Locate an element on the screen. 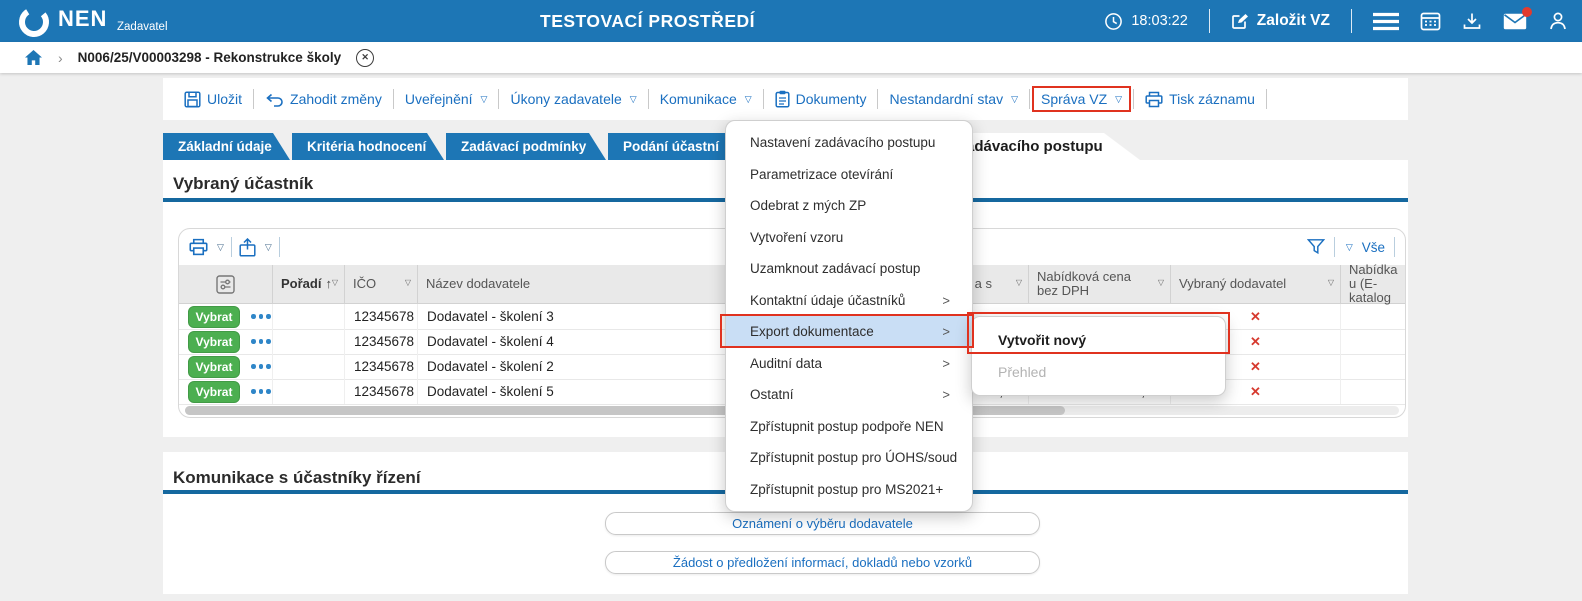 The image size is (1582, 601). documents-button: Dokumenty is located at coordinates (821, 99).